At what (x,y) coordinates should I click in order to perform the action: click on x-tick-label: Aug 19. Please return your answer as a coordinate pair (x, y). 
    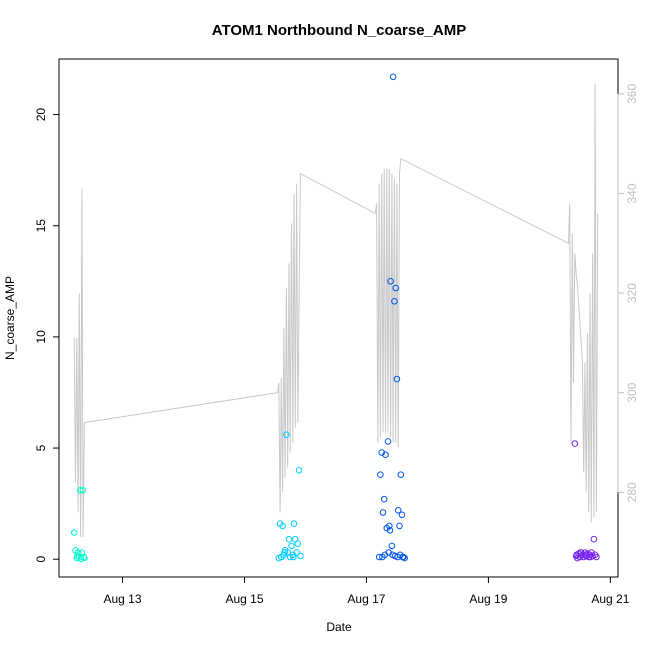
    Looking at the image, I should click on (488, 599).